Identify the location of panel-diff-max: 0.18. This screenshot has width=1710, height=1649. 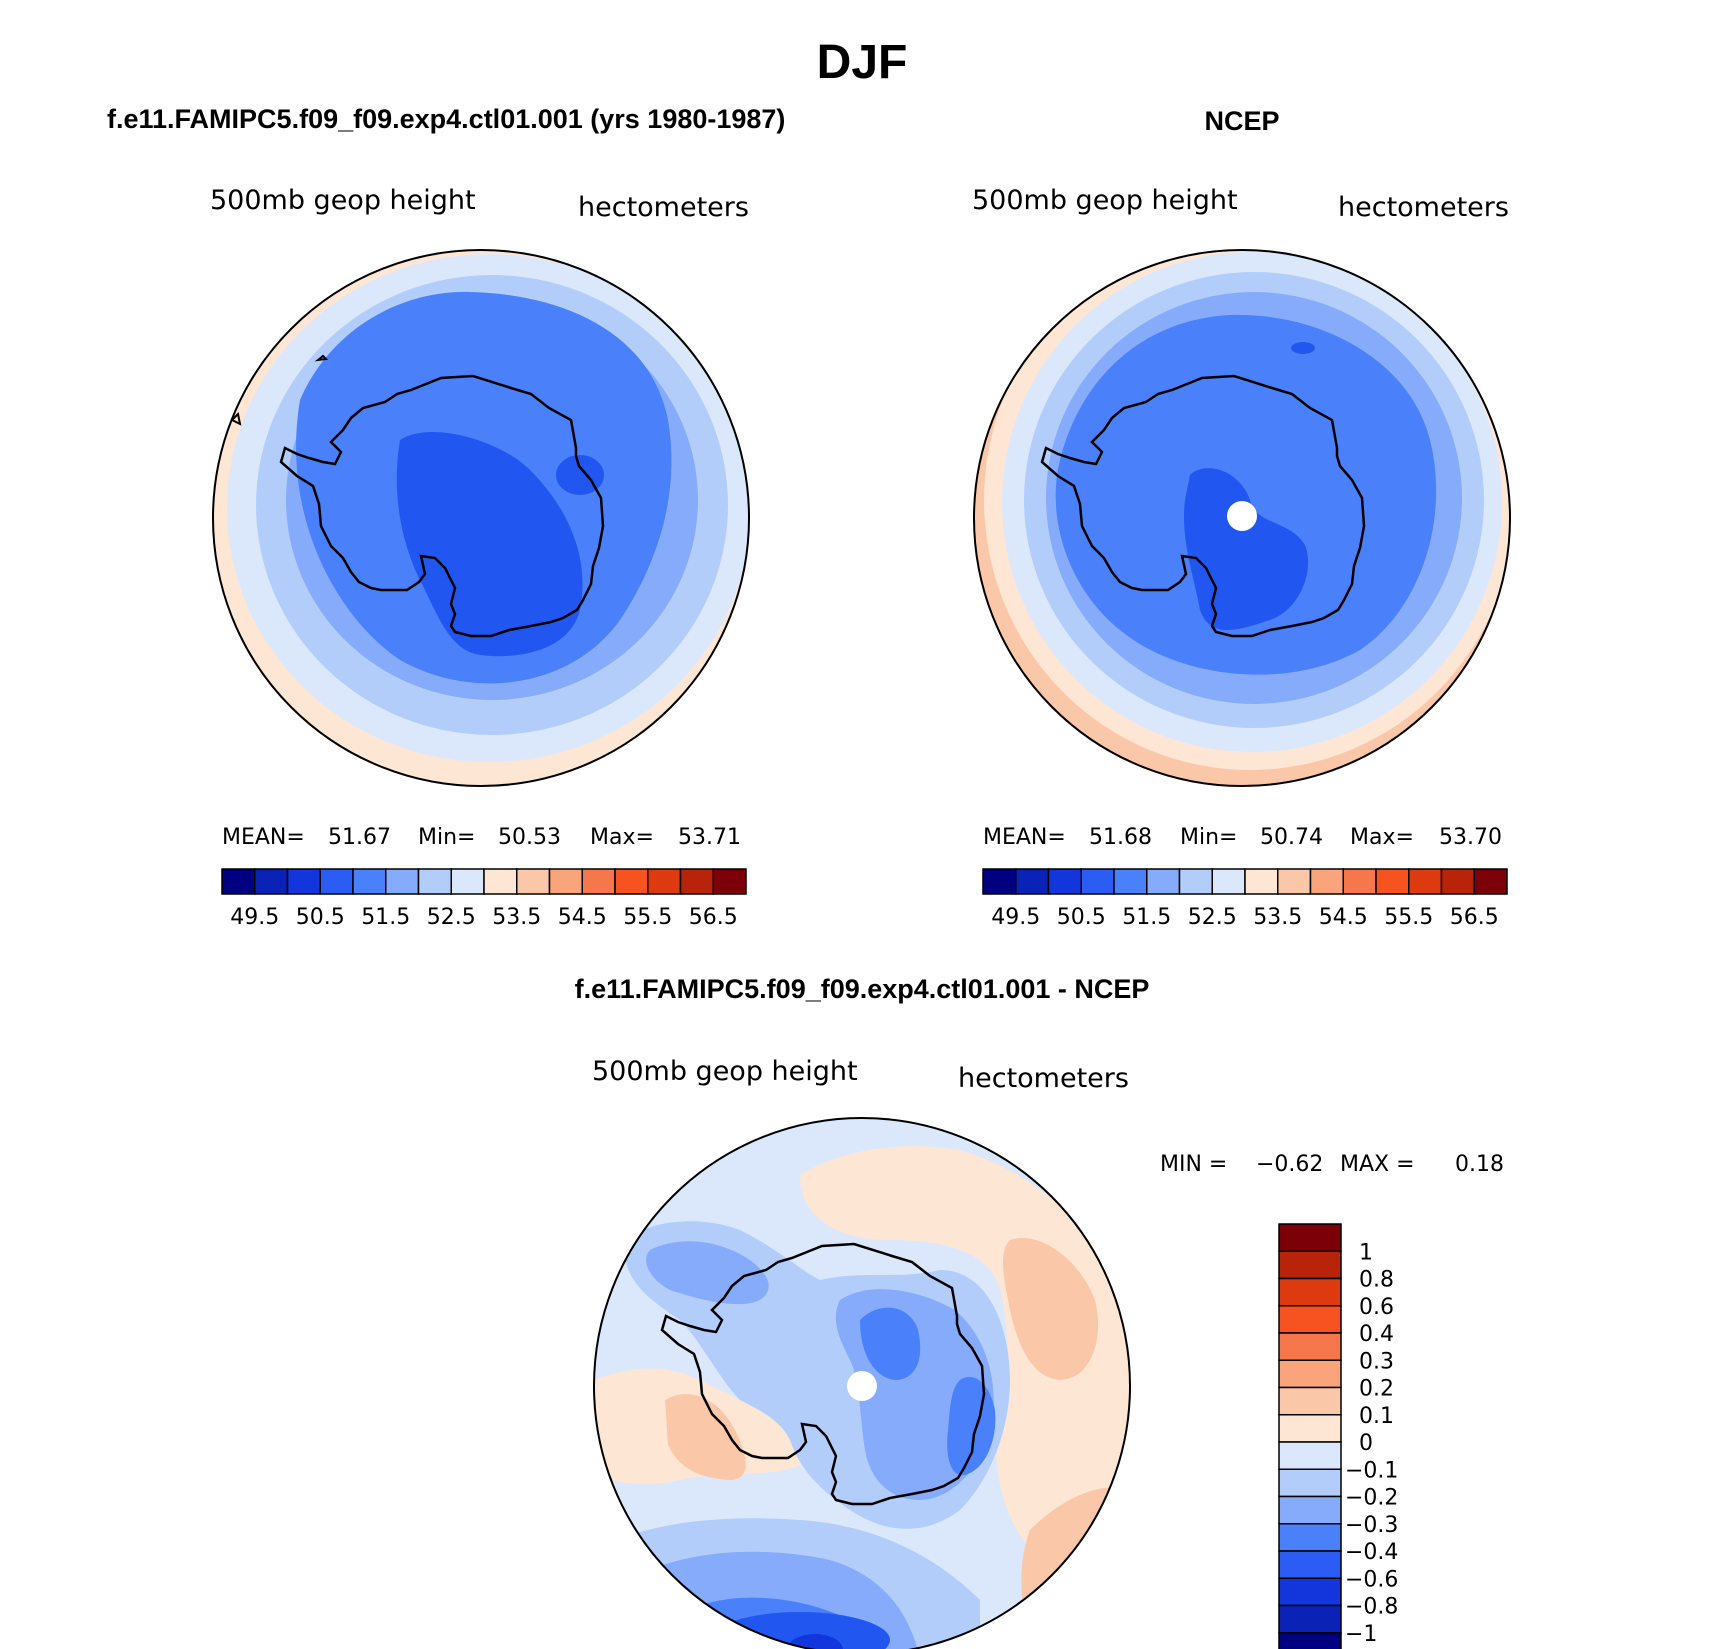
(1479, 1164).